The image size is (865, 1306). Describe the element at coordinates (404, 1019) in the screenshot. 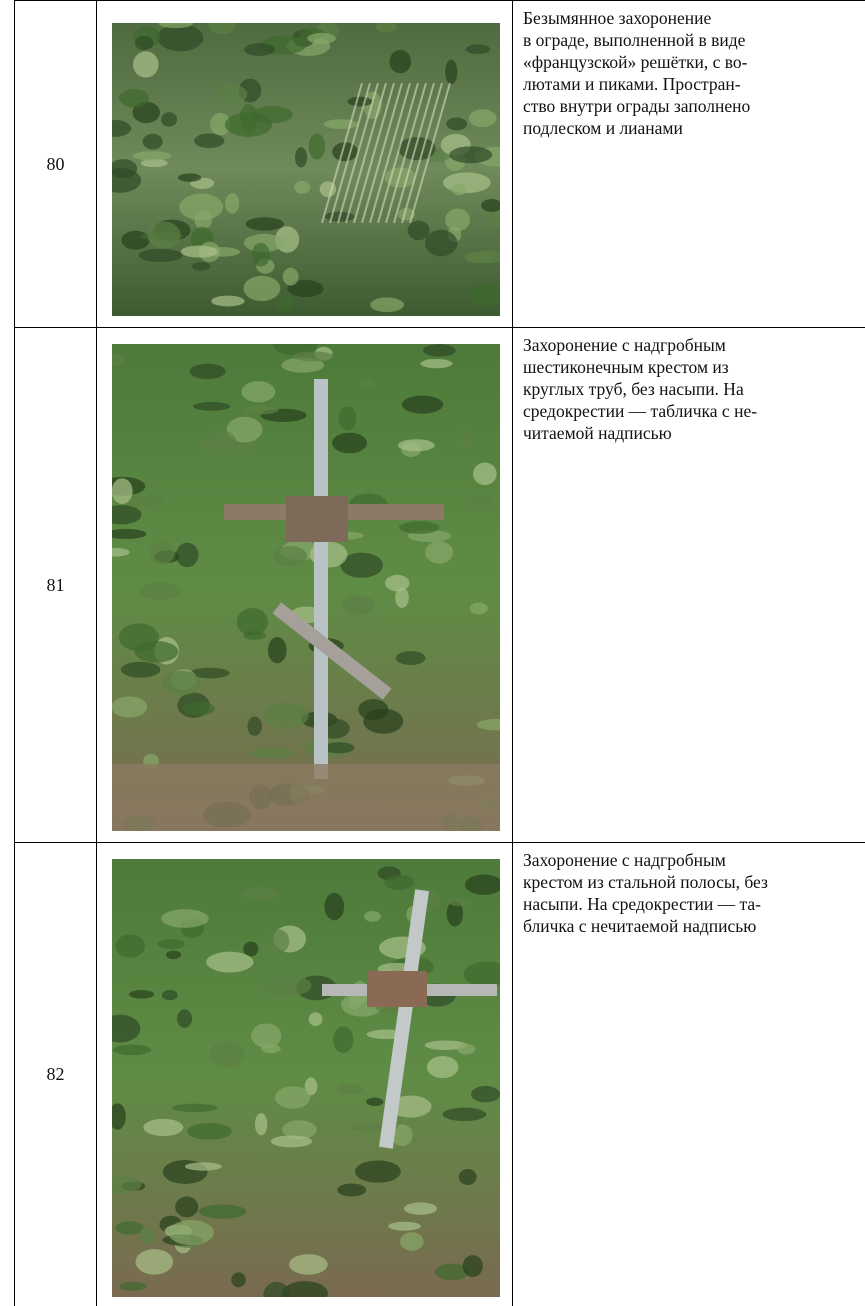

I see `cross-post` at that location.